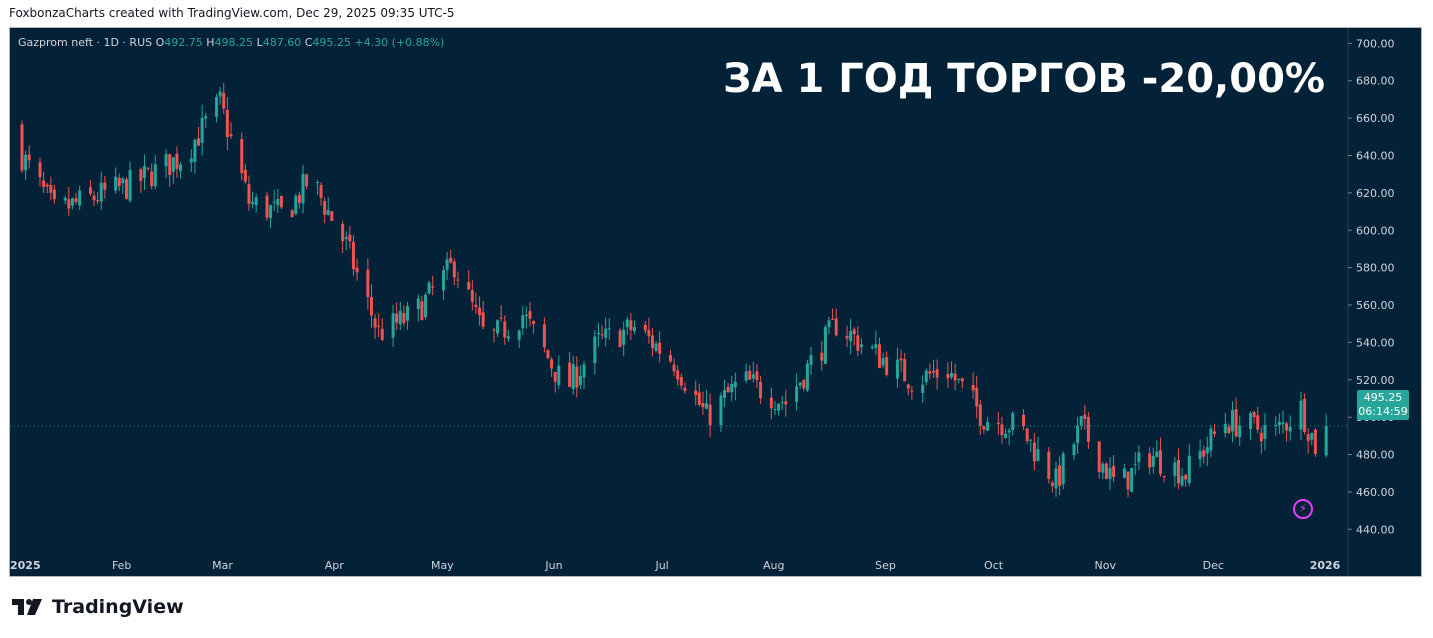 This screenshot has height=638, width=1433. What do you see at coordinates (27, 607) in the screenshot?
I see `tradingview-logo-icon` at bounding box center [27, 607].